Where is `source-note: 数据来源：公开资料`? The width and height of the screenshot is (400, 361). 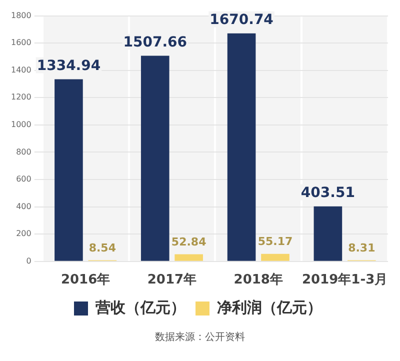 source-note: 数据来源：公开资料 is located at coordinates (200, 337).